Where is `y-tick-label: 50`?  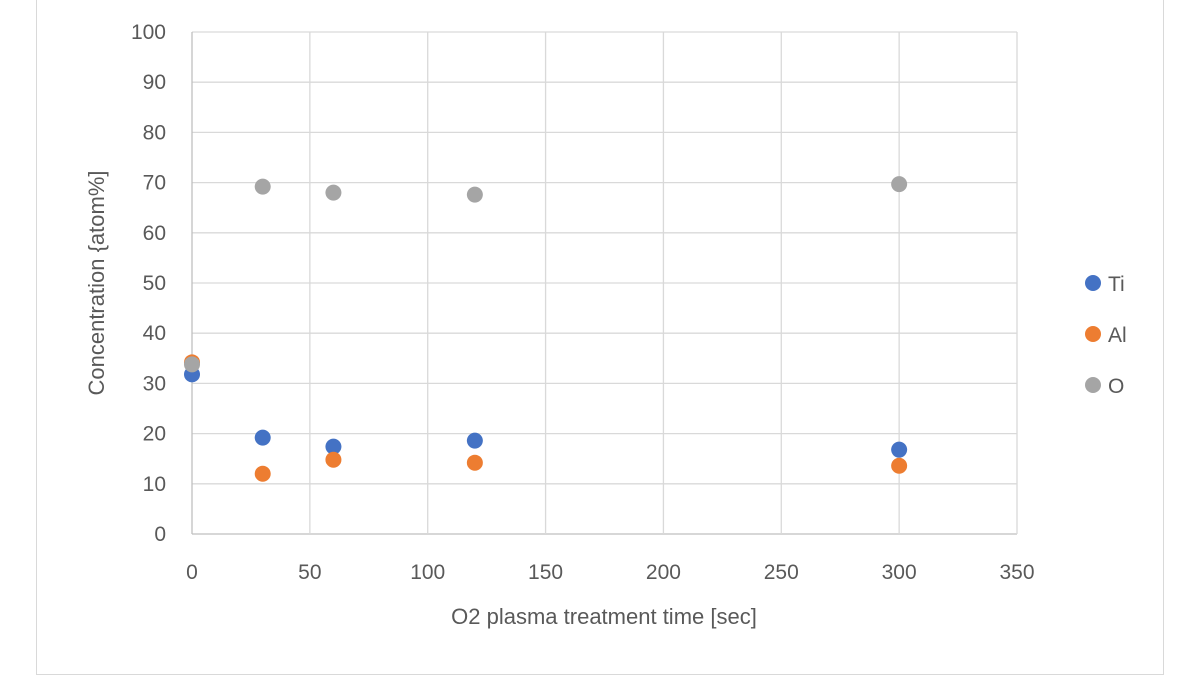
y-tick-label: 50 is located at coordinates (154, 283).